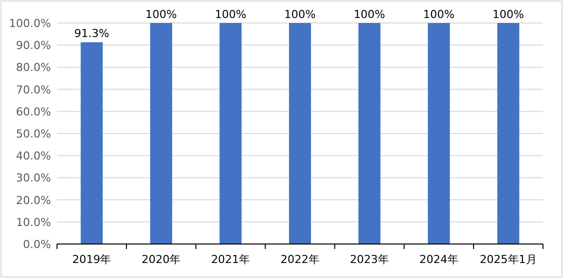 This screenshot has height=278, width=563. Describe the element at coordinates (33, 200) in the screenshot. I see `y-tick-label: 20.0%` at that location.